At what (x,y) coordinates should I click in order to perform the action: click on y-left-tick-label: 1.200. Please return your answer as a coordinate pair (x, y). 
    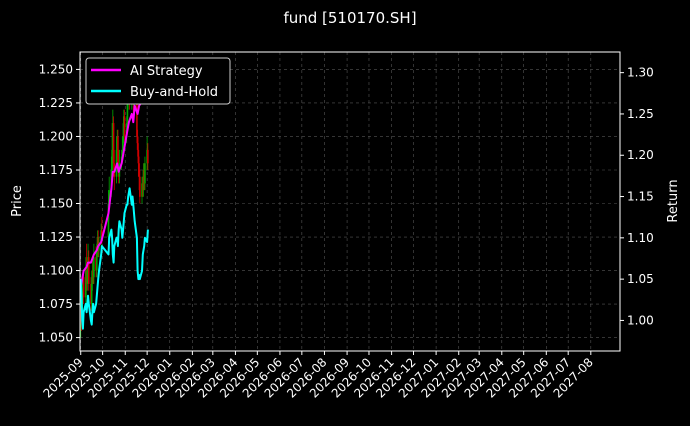
    Looking at the image, I should click on (56, 136).